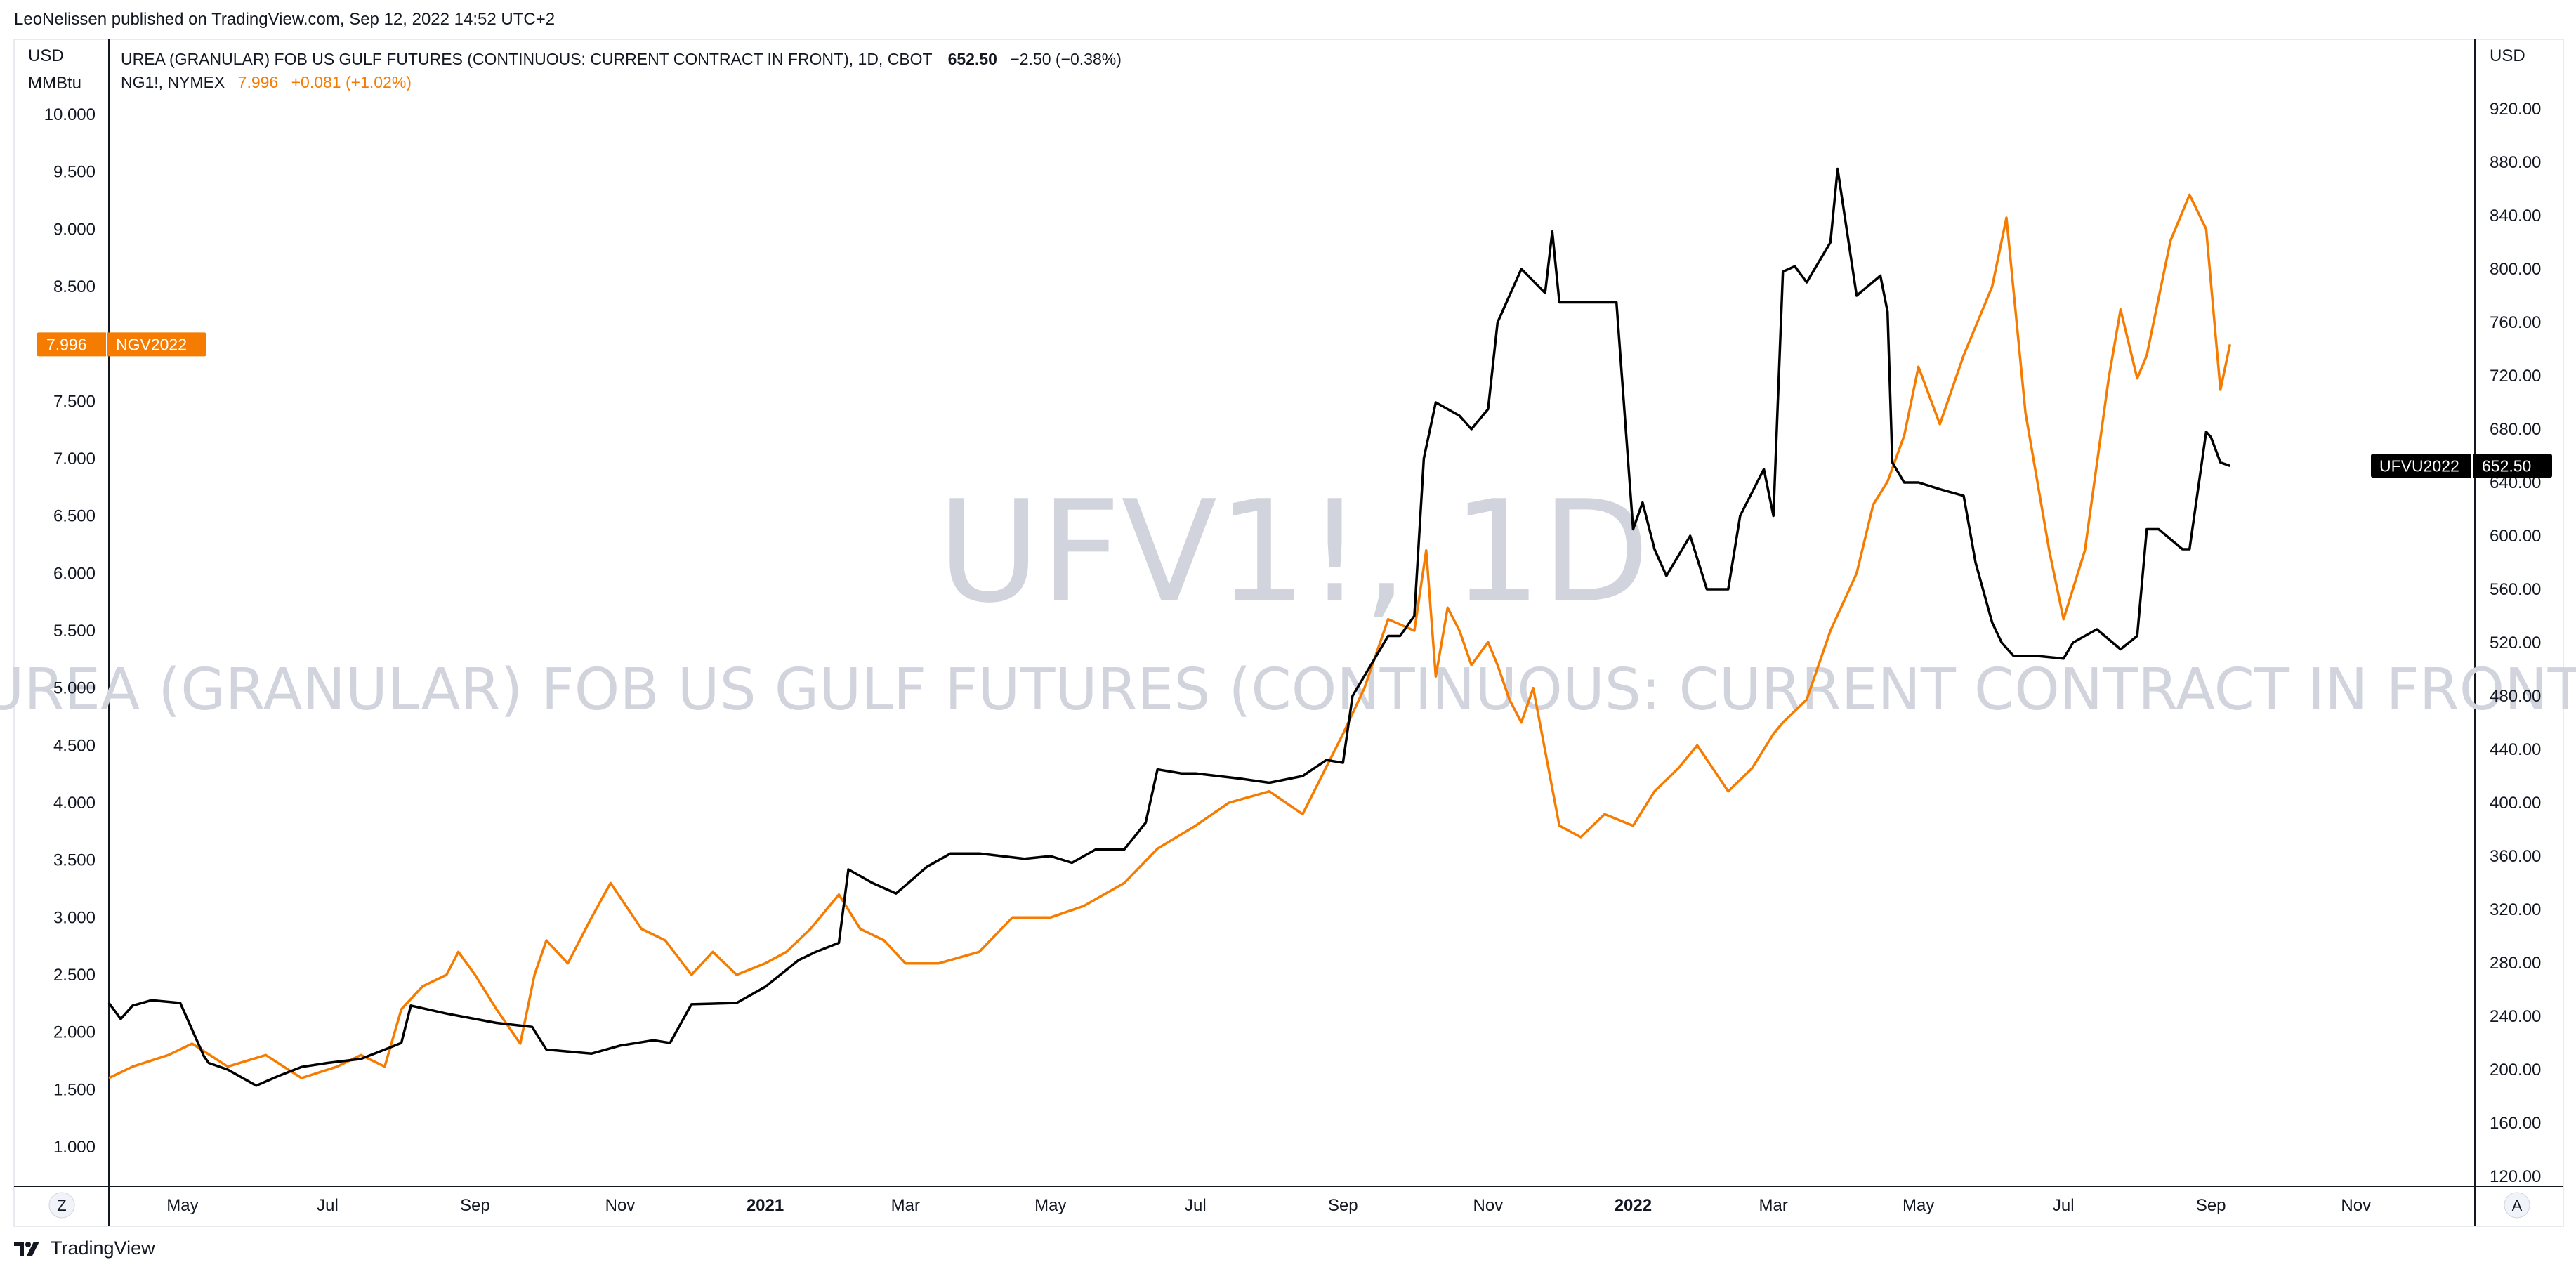  I want to click on right-axis-tick: 560.00, so click(2515, 589).